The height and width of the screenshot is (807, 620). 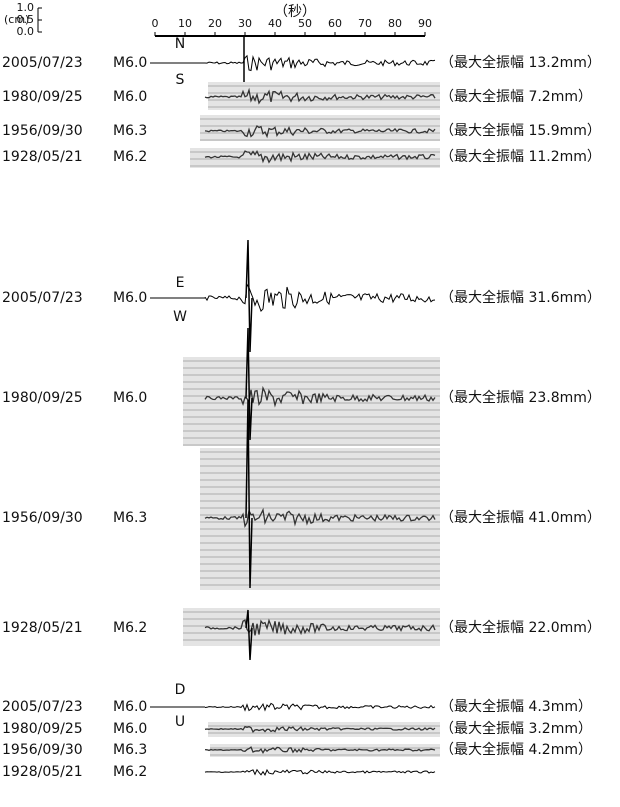 What do you see at coordinates (395, 23) in the screenshot?
I see `time-tick-label: 80` at bounding box center [395, 23].